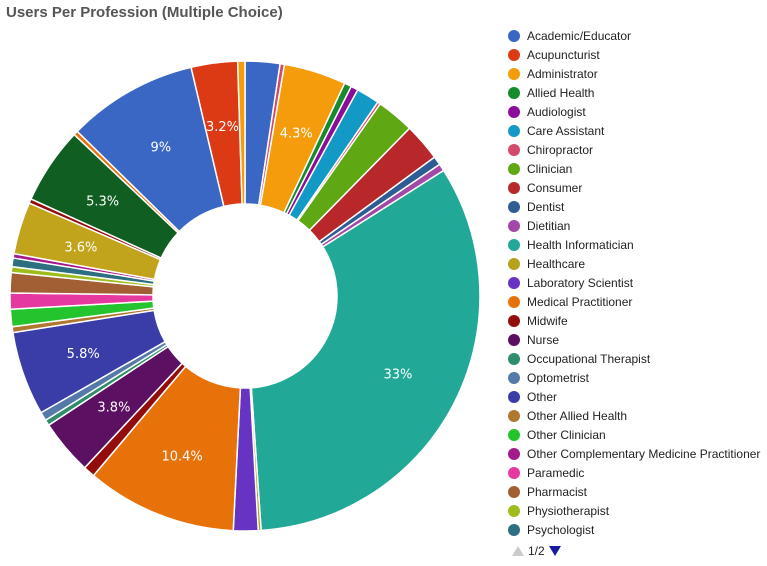 The height and width of the screenshot is (566, 767). Describe the element at coordinates (549, 225) in the screenshot. I see `legend-label: Dietitian` at that location.